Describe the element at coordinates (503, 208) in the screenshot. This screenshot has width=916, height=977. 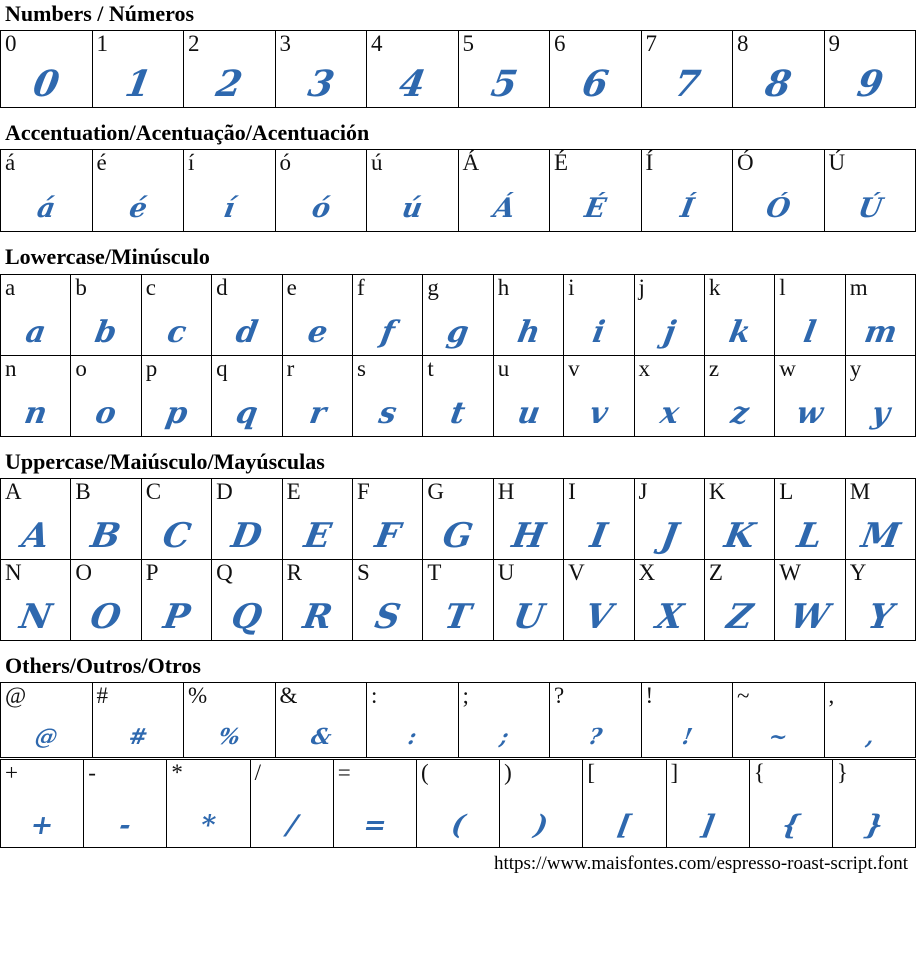
I see `script-glyph: Á` at that location.